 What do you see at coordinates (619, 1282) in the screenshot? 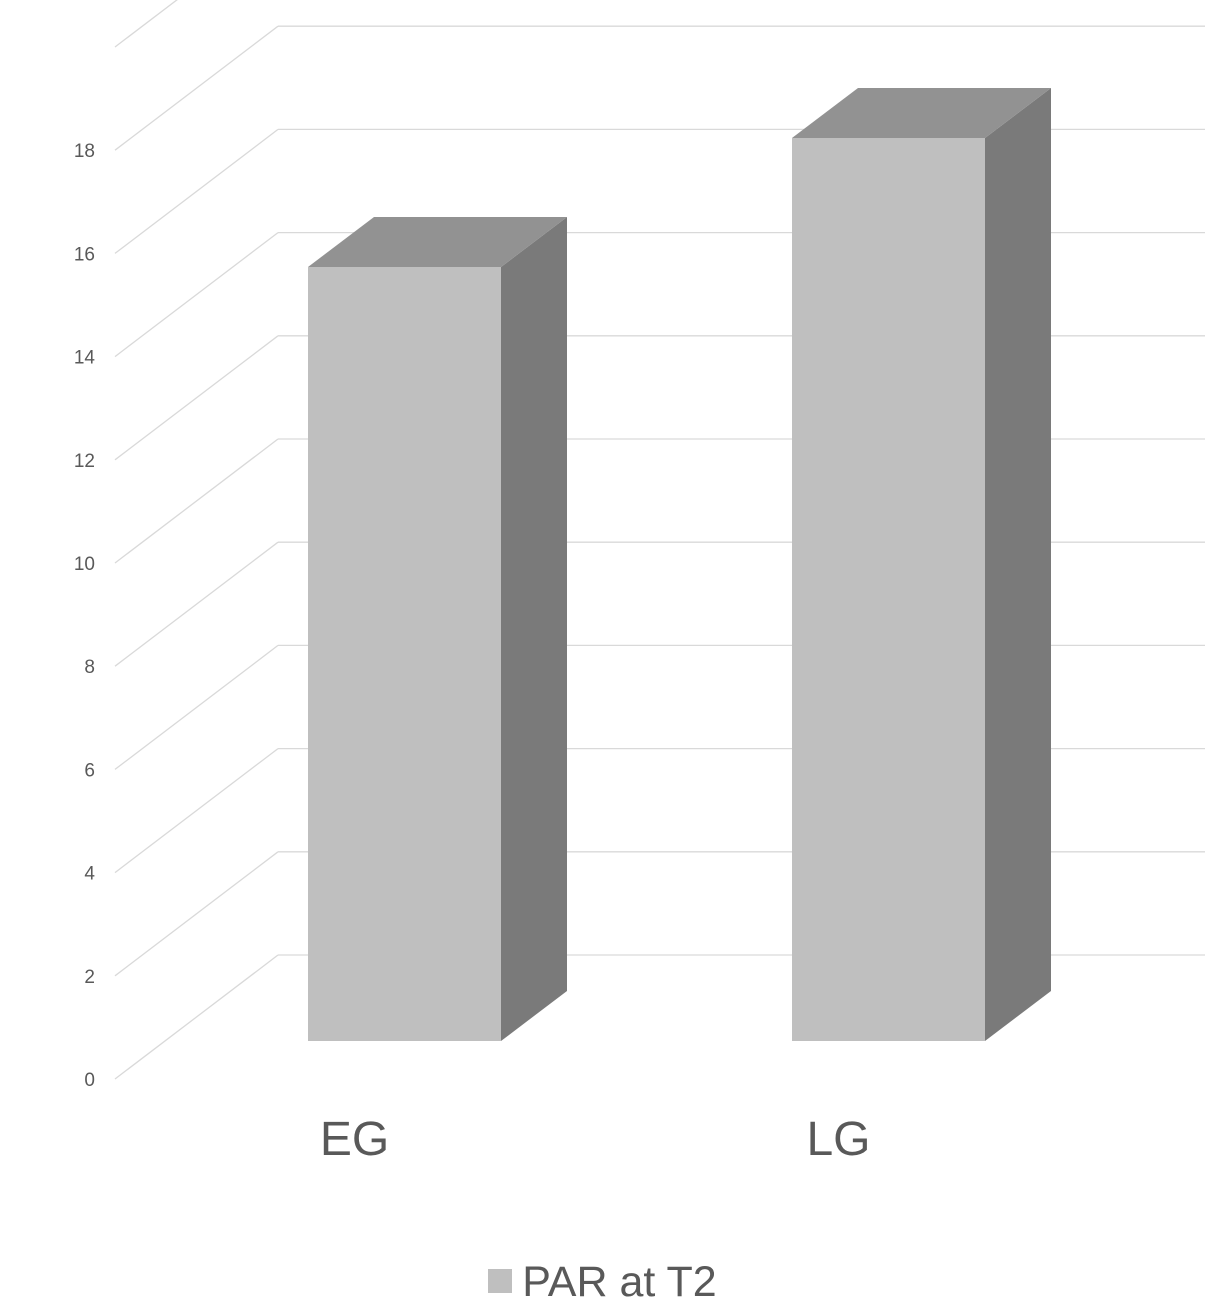
I see `legend-label: PAR at T2` at bounding box center [619, 1282].